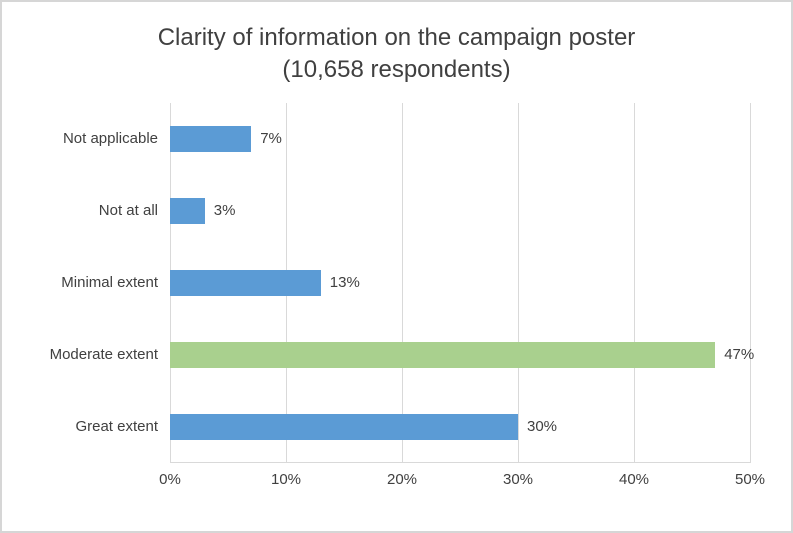 The width and height of the screenshot is (793, 533). Describe the element at coordinates (109, 283) in the screenshot. I see `category-label: Minimal extent` at that location.